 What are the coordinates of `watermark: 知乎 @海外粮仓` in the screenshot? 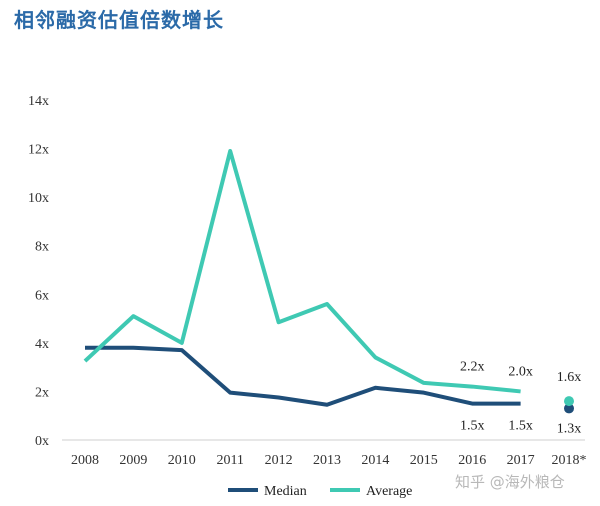 It's located at (510, 482).